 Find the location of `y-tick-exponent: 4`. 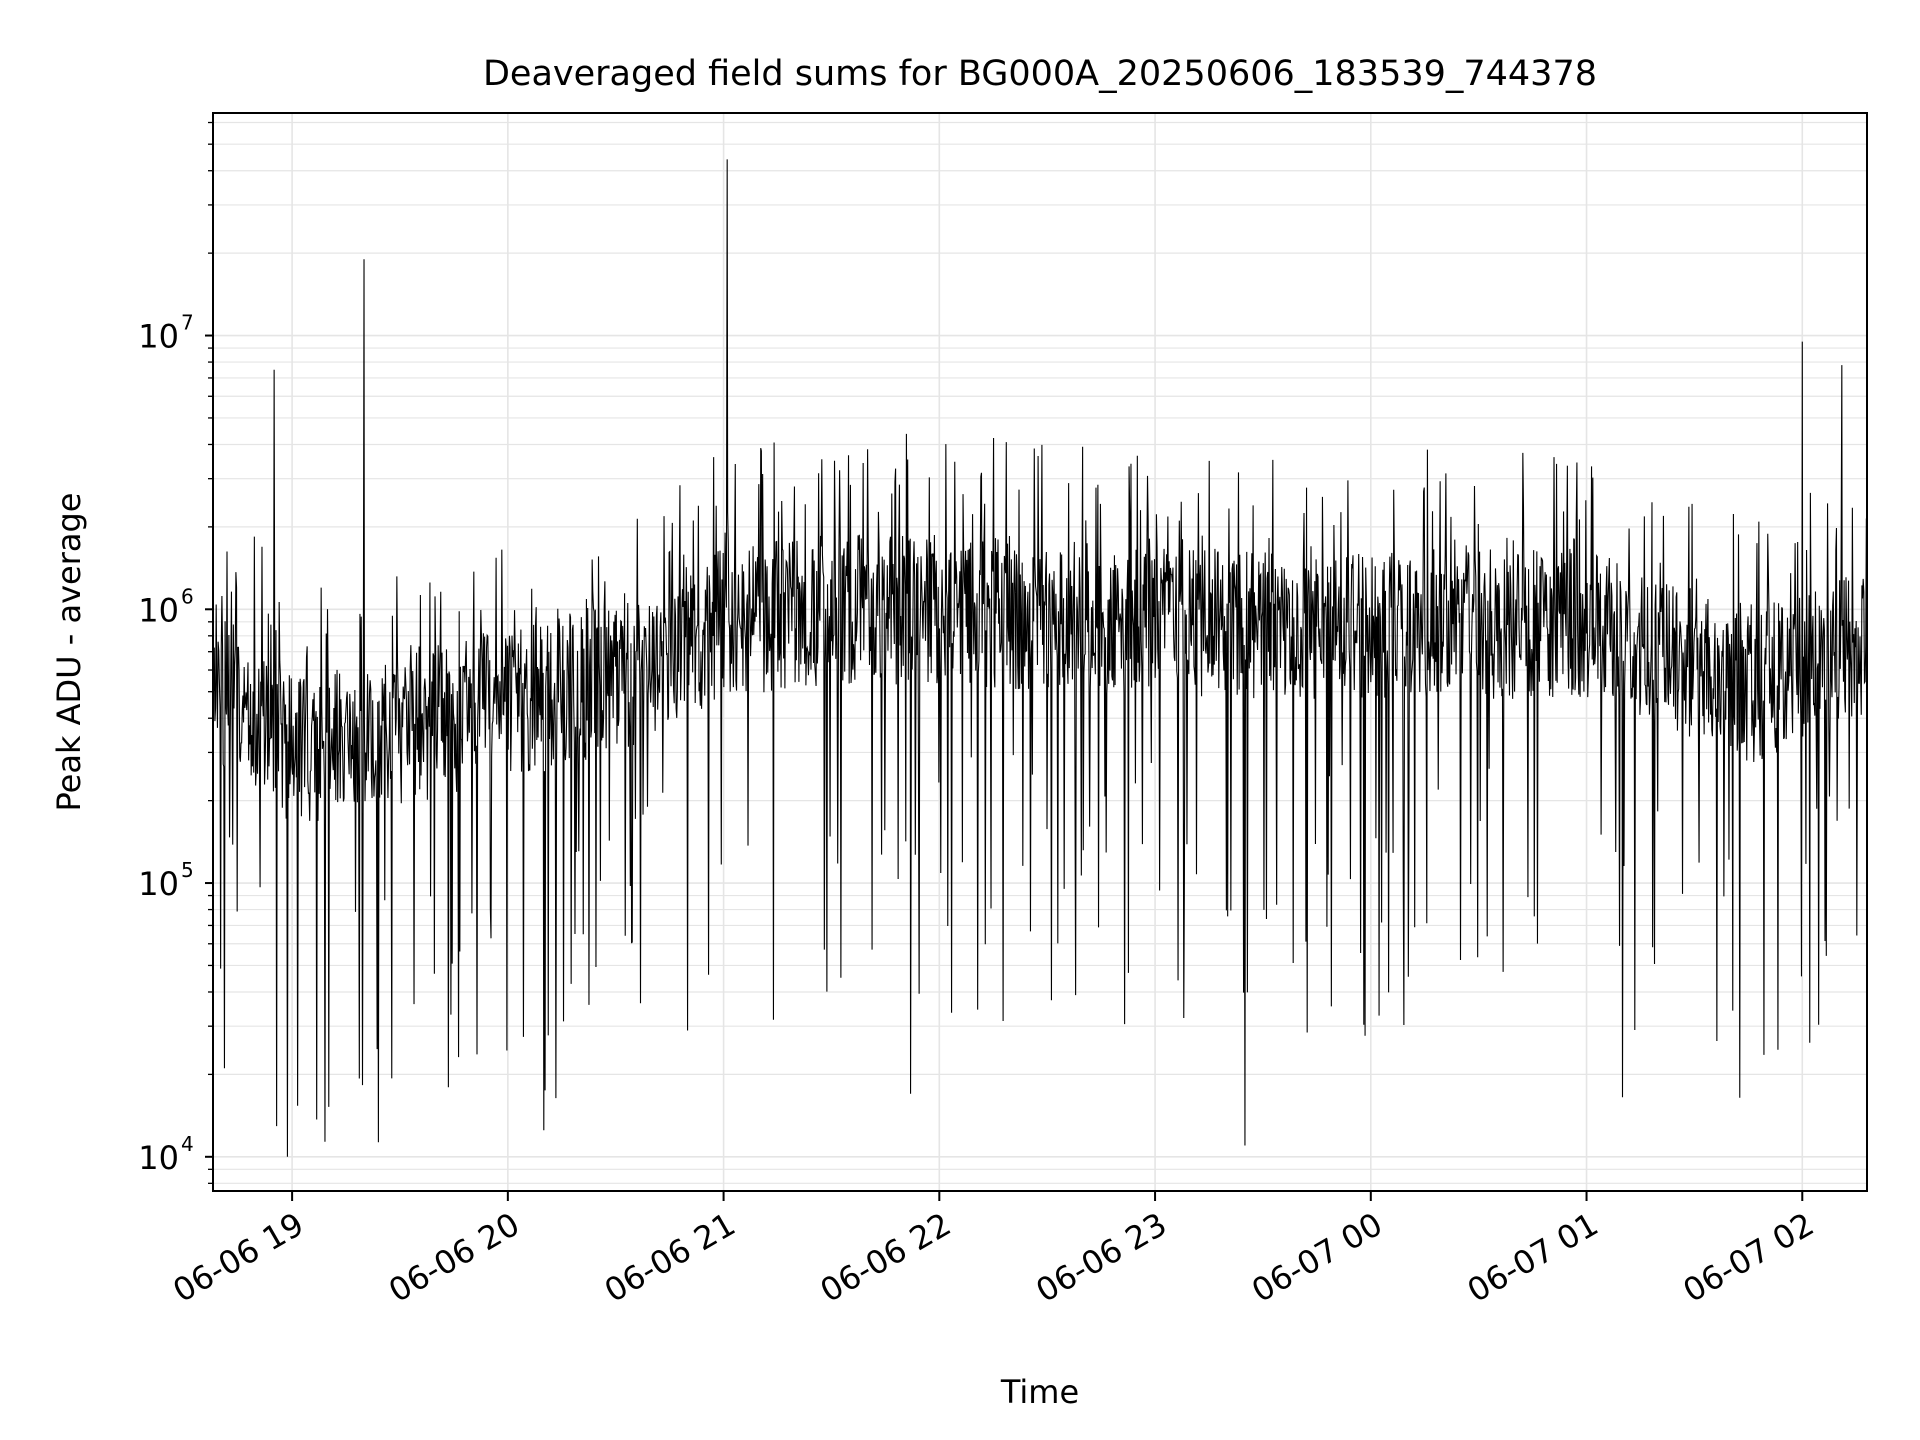

y-tick-exponent: 4 is located at coordinates (187, 1144).